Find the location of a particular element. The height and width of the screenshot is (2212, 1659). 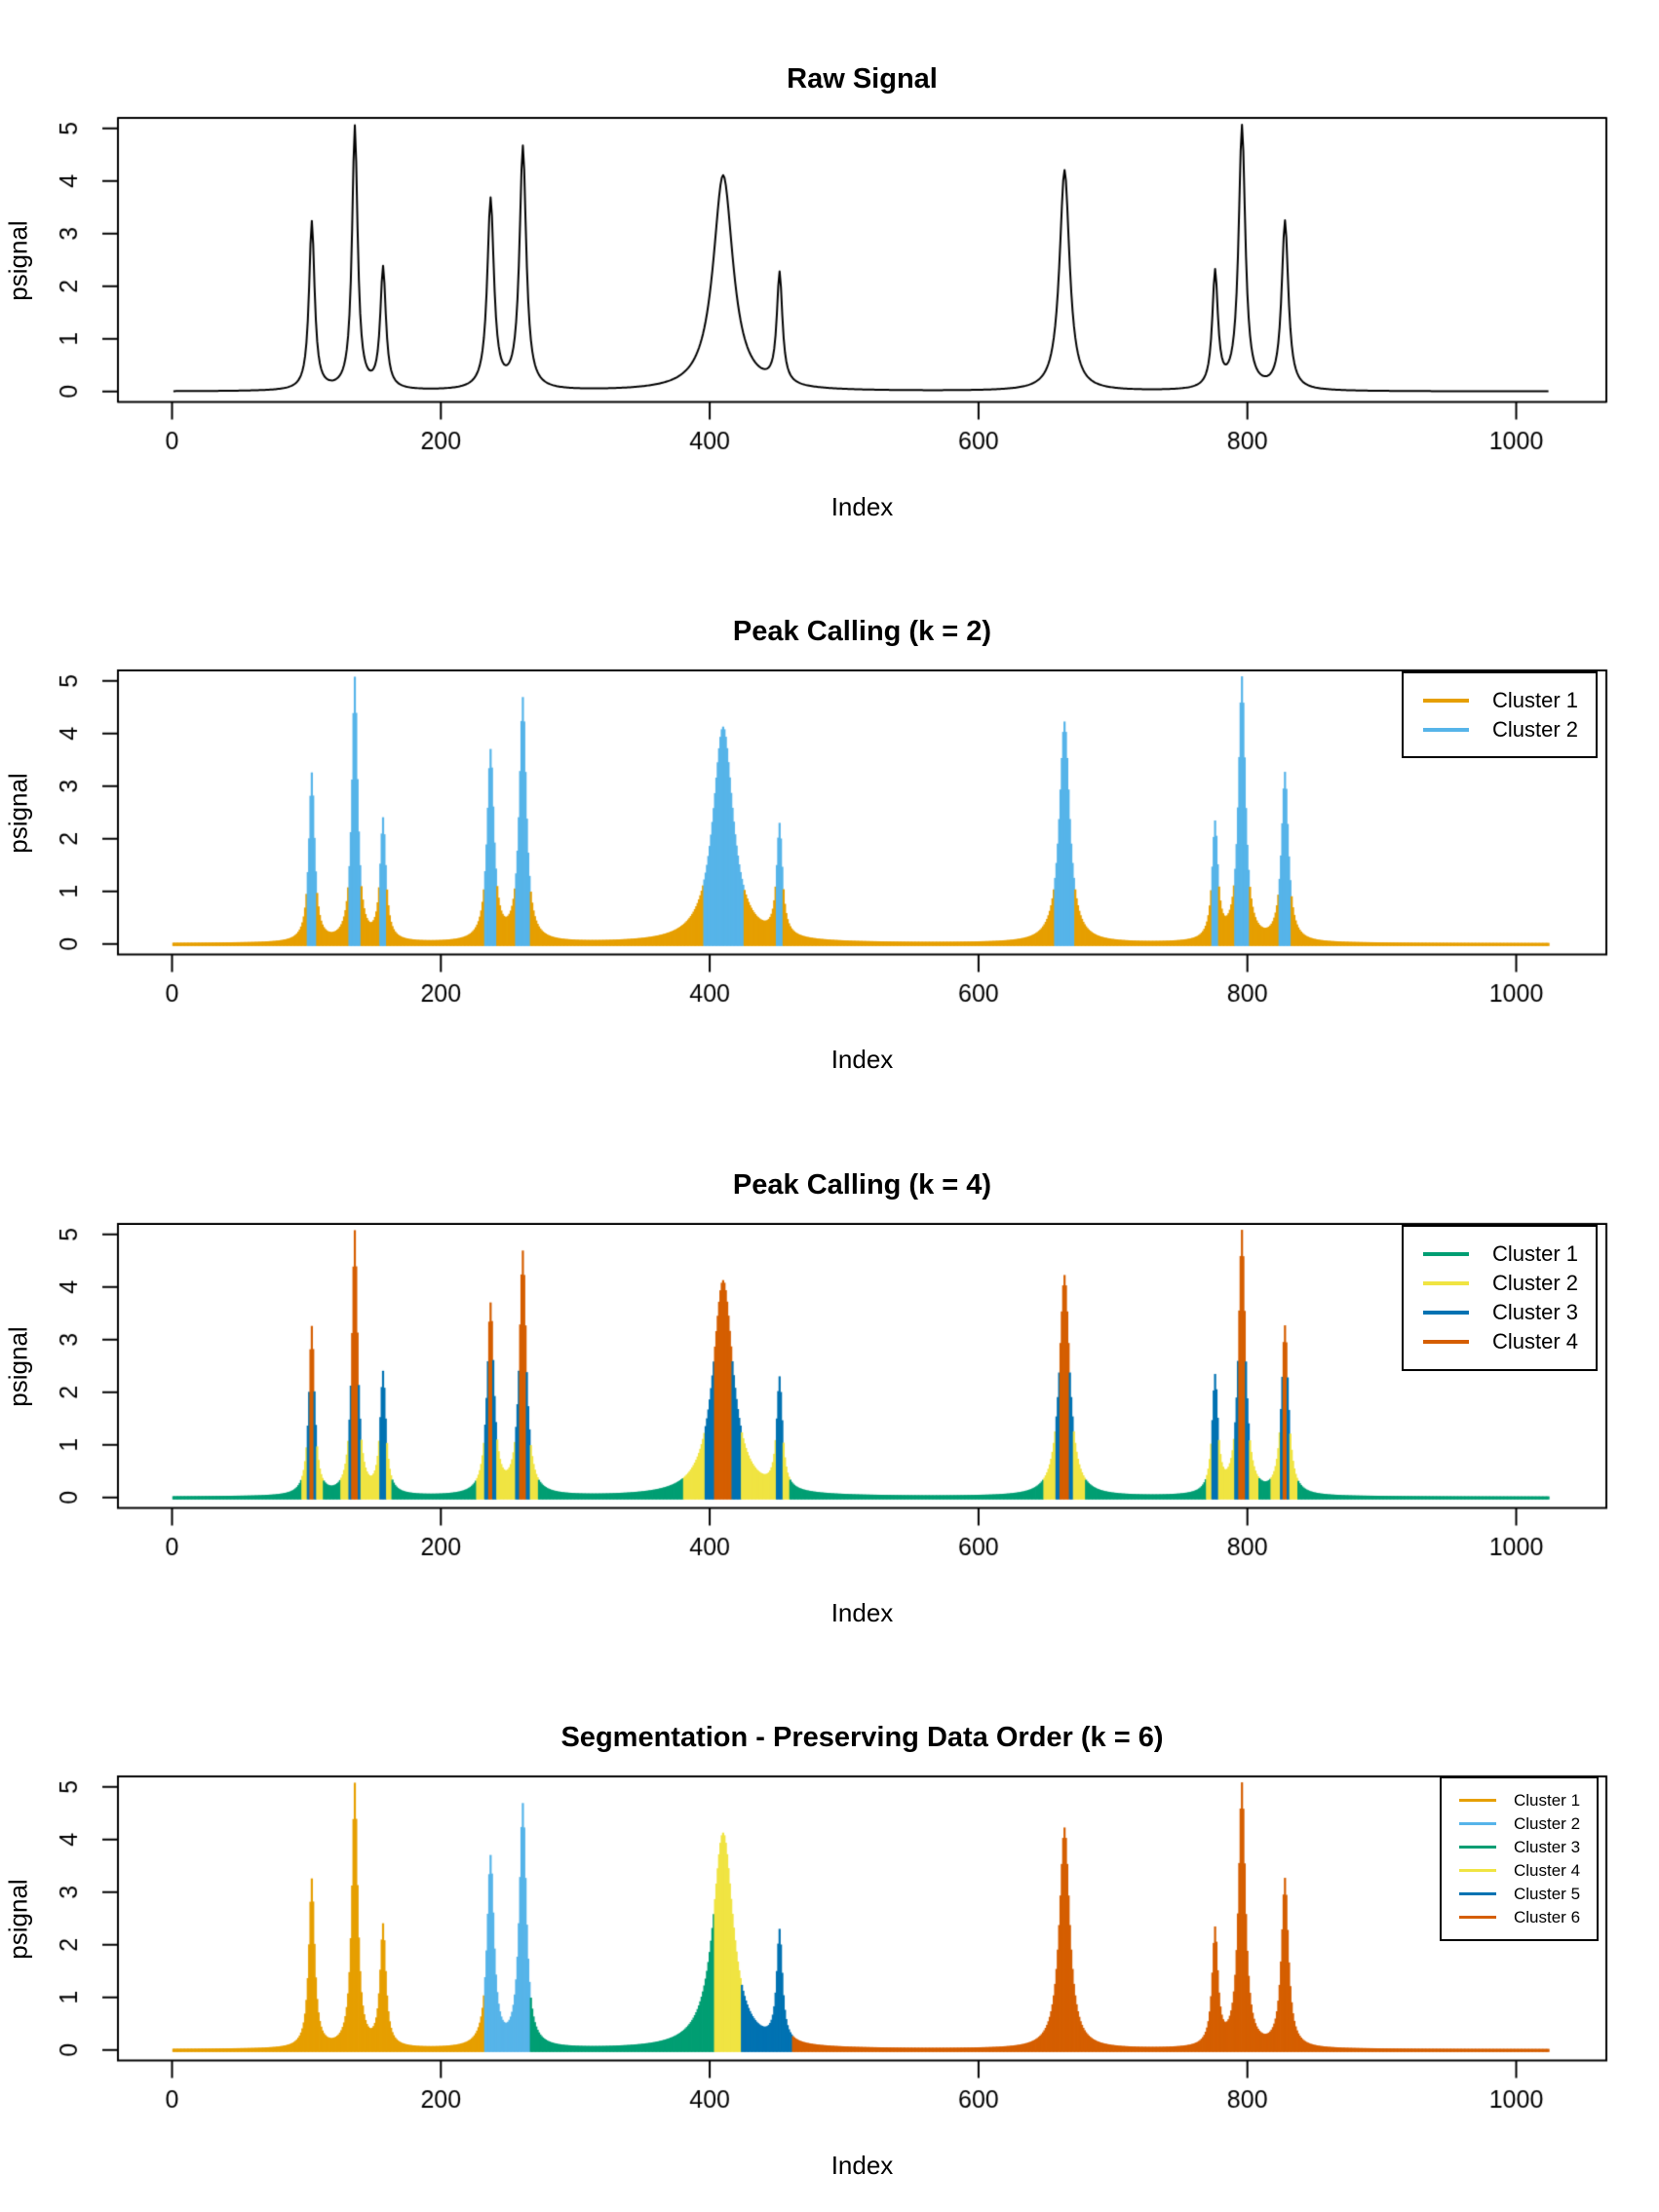

panel-title: Peak Calling (k = 4) is located at coordinates (862, 1185).